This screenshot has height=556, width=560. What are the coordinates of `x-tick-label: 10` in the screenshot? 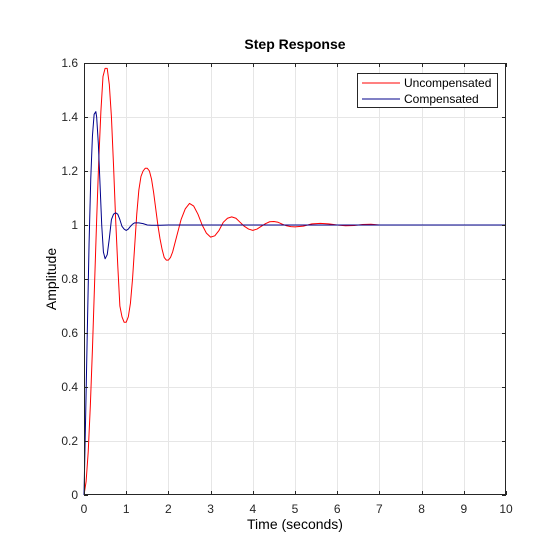 It's located at (506, 509).